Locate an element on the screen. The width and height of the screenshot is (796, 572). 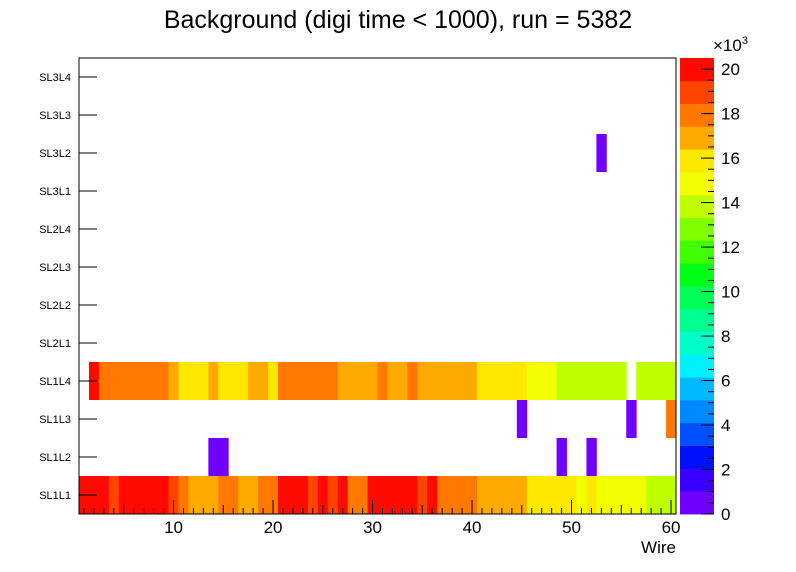
y-tick-label-sl2l3: SL2L3 is located at coordinates (55, 268).